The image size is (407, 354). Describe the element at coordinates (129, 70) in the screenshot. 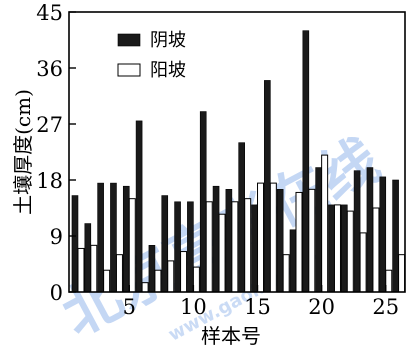

I see `legend-swatch-yangpo` at that location.